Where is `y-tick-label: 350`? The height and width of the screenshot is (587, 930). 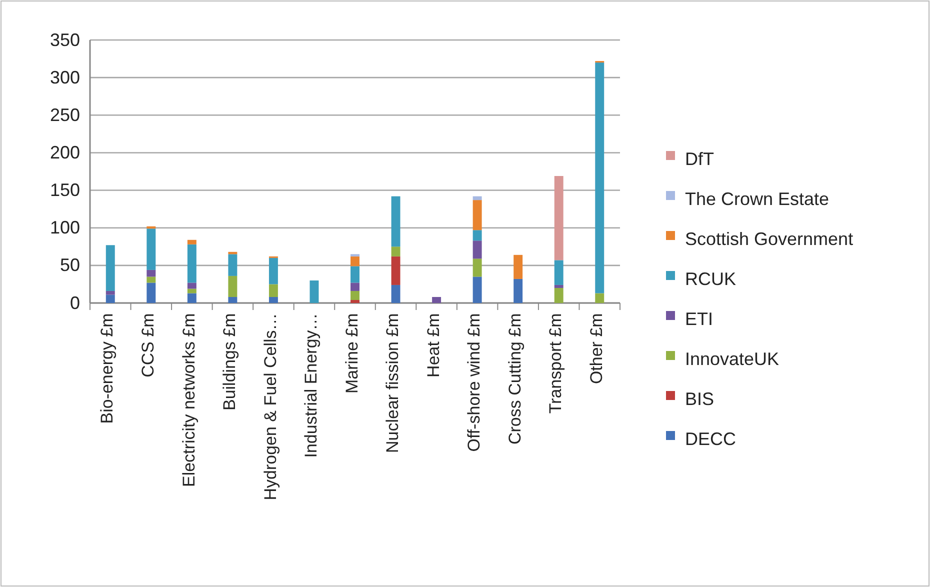 y-tick-label: 350 is located at coordinates (65, 40).